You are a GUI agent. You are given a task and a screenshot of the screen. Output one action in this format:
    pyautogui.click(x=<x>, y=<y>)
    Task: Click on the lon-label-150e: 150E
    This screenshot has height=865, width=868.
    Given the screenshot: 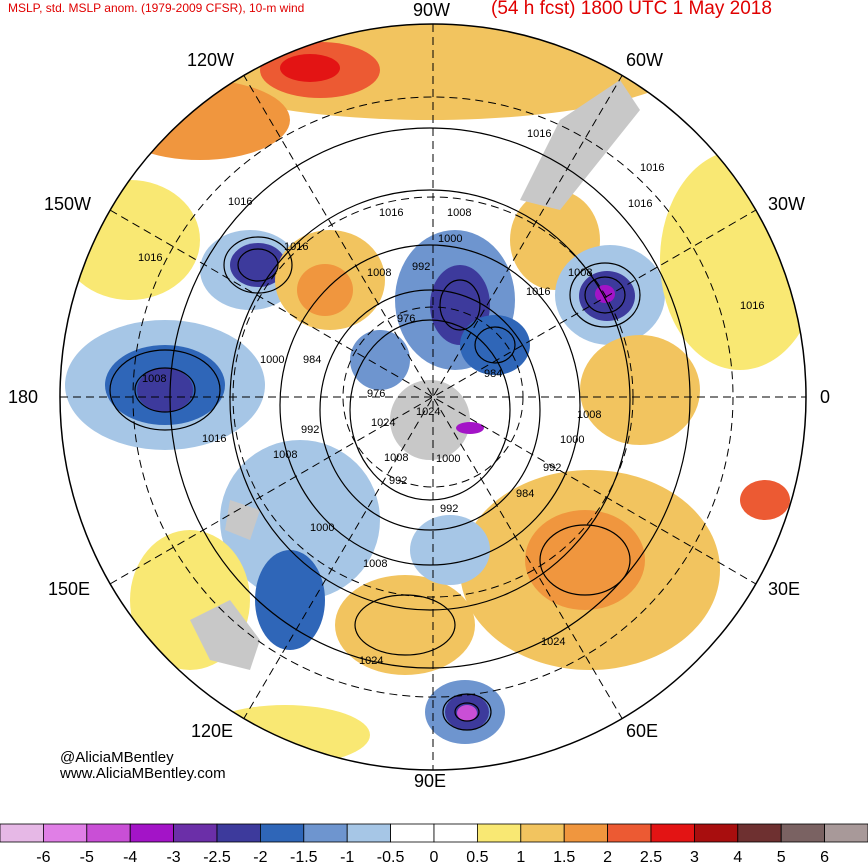 What is the action you would take?
    pyautogui.click(x=69, y=589)
    